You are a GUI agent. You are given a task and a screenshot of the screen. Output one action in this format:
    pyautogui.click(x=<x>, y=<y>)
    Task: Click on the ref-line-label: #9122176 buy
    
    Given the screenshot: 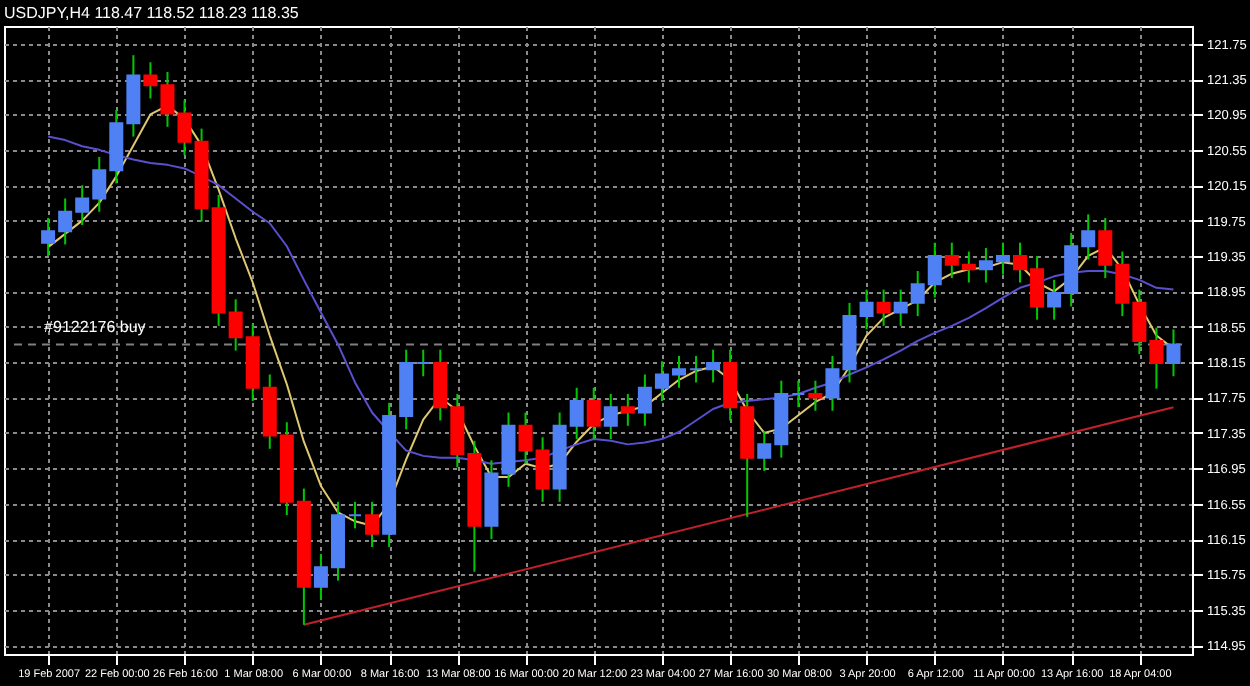 What is the action you would take?
    pyautogui.click(x=95, y=327)
    